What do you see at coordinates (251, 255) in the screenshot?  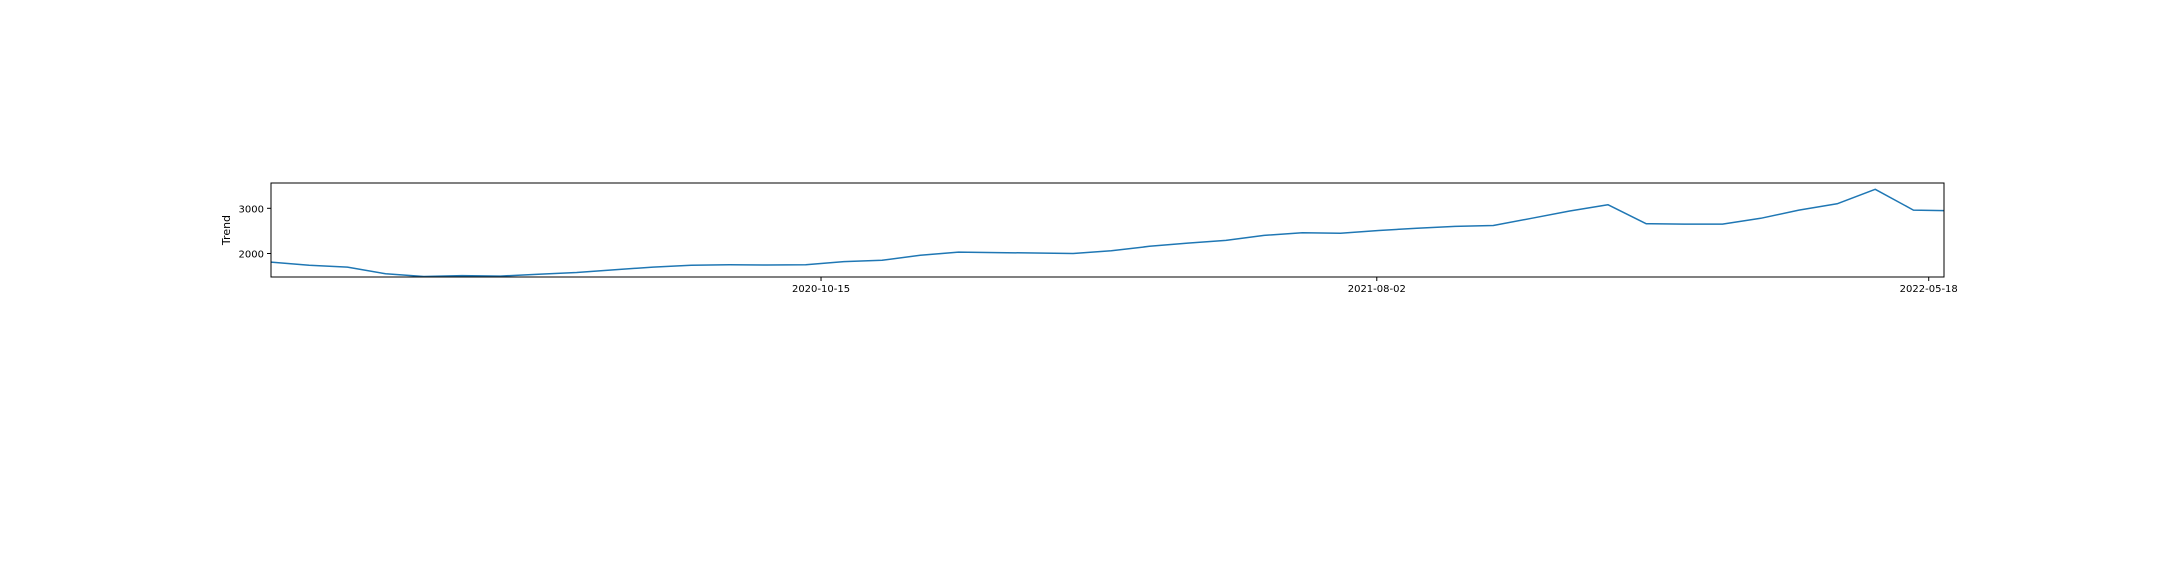 I see `y-tick-label: 2000` at bounding box center [251, 255].